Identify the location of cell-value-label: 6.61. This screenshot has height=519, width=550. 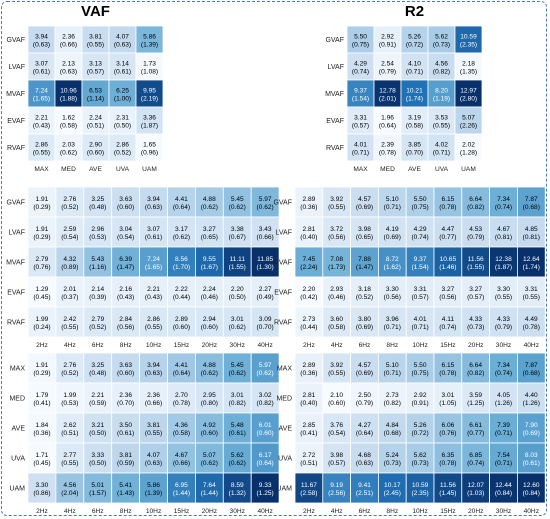
(475, 425).